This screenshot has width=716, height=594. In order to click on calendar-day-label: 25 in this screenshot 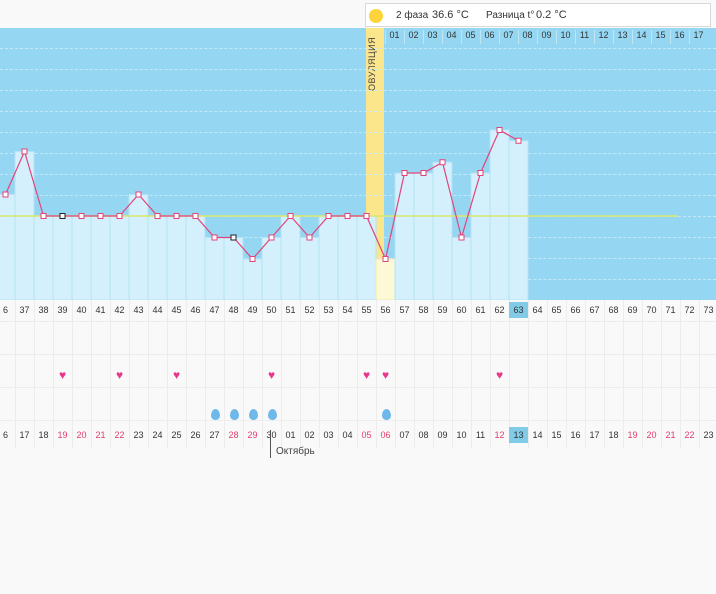, I will do `click(176, 435)`.